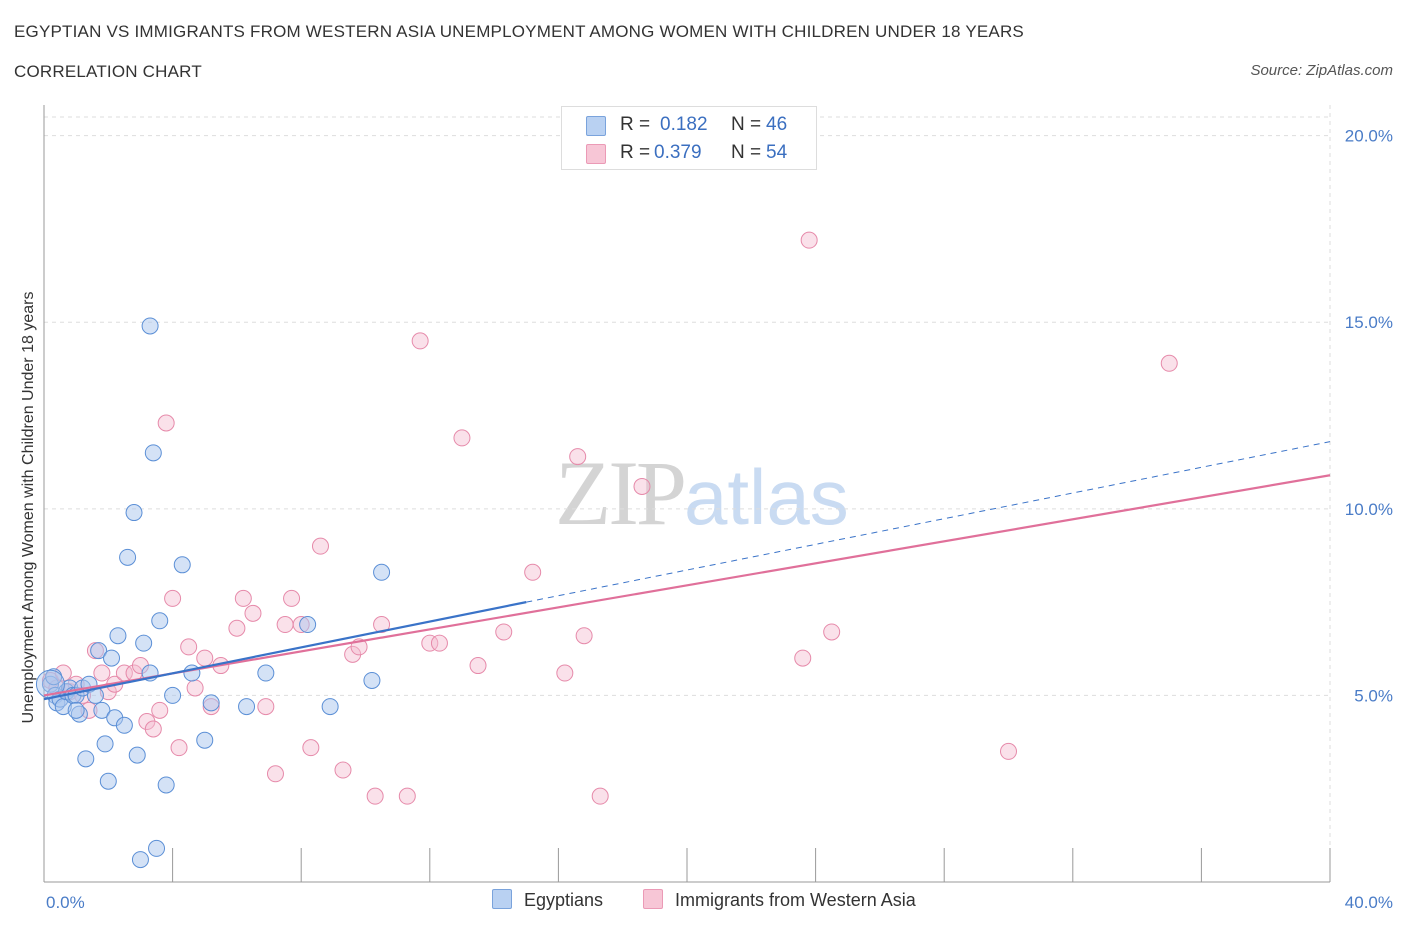 The image size is (1406, 930). Describe the element at coordinates (596, 126) in the screenshot. I see `egyptians-swatch` at that location.